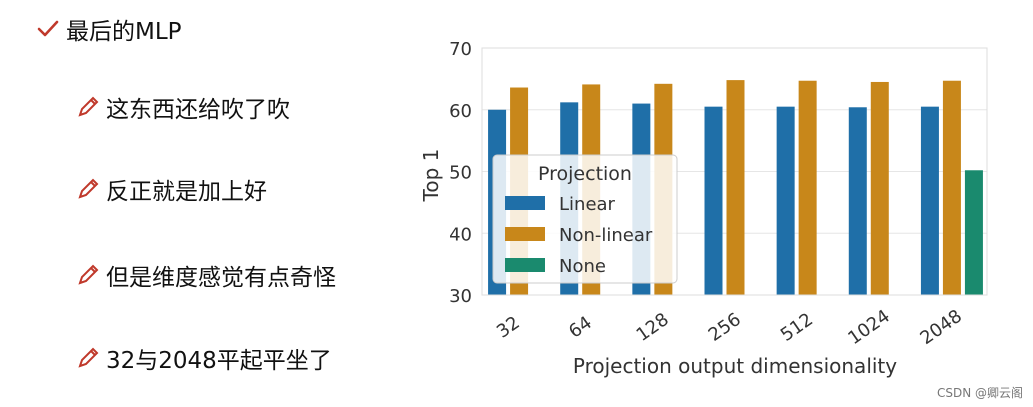  Describe the element at coordinates (460, 111) in the screenshot. I see `y-tick-label: 60` at that location.